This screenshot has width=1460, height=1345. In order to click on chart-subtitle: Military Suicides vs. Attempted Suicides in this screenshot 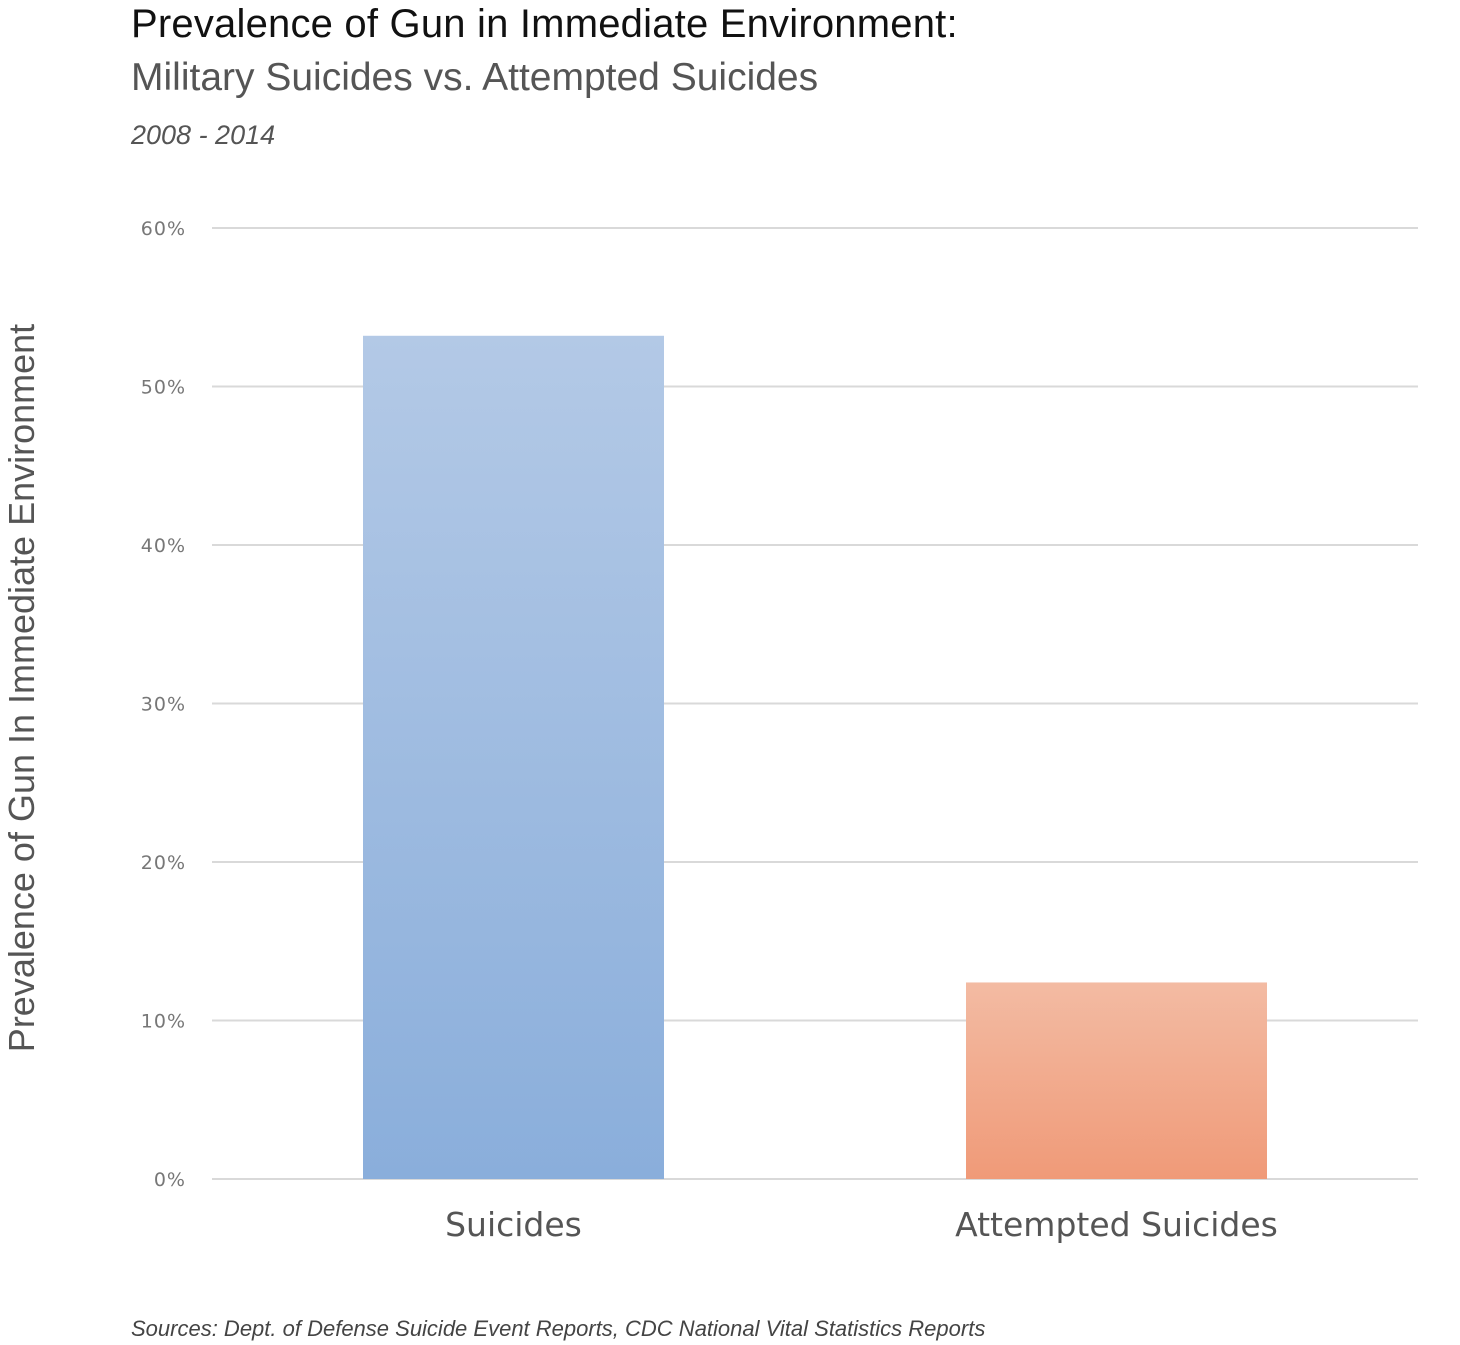, I will do `click(475, 77)`.